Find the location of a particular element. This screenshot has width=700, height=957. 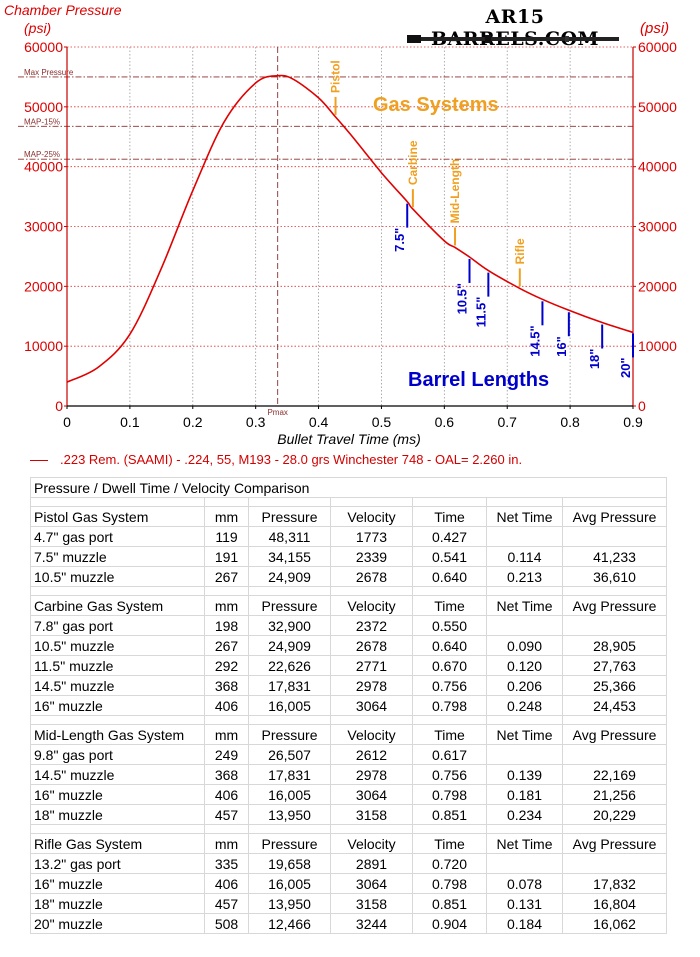

site-logo: AR15 BARRELS.COM is located at coordinates (515, 28).